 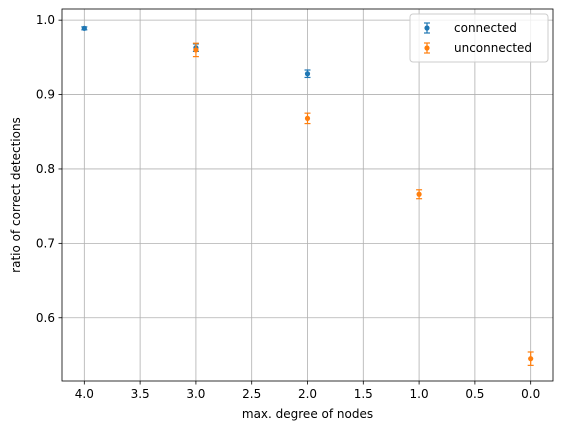 What do you see at coordinates (84, 394) in the screenshot?
I see `x-tick-label: 4.0` at bounding box center [84, 394].